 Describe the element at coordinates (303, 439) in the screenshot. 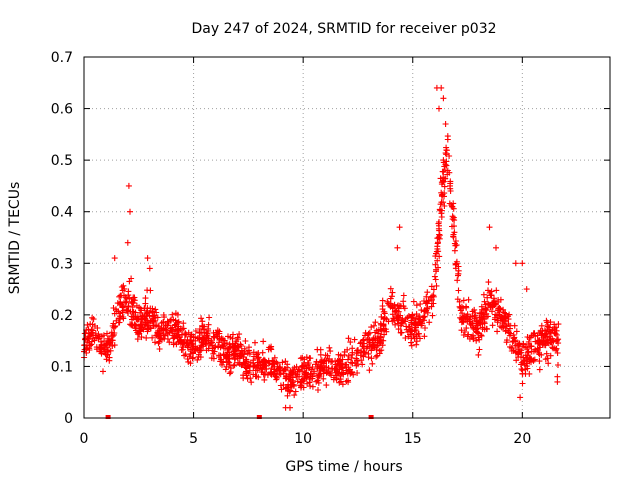

I see `x-tick-label: 10` at that location.